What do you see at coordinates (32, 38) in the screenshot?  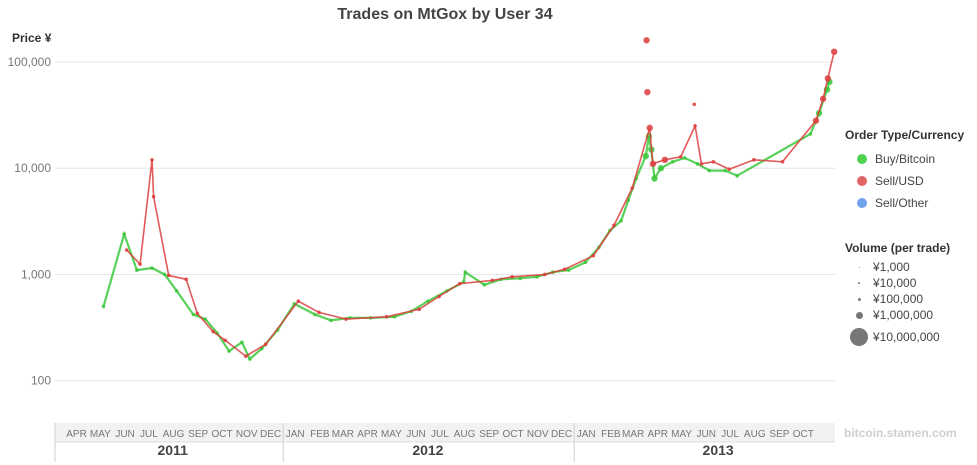 I see `y-axis-label: Price ¥` at bounding box center [32, 38].